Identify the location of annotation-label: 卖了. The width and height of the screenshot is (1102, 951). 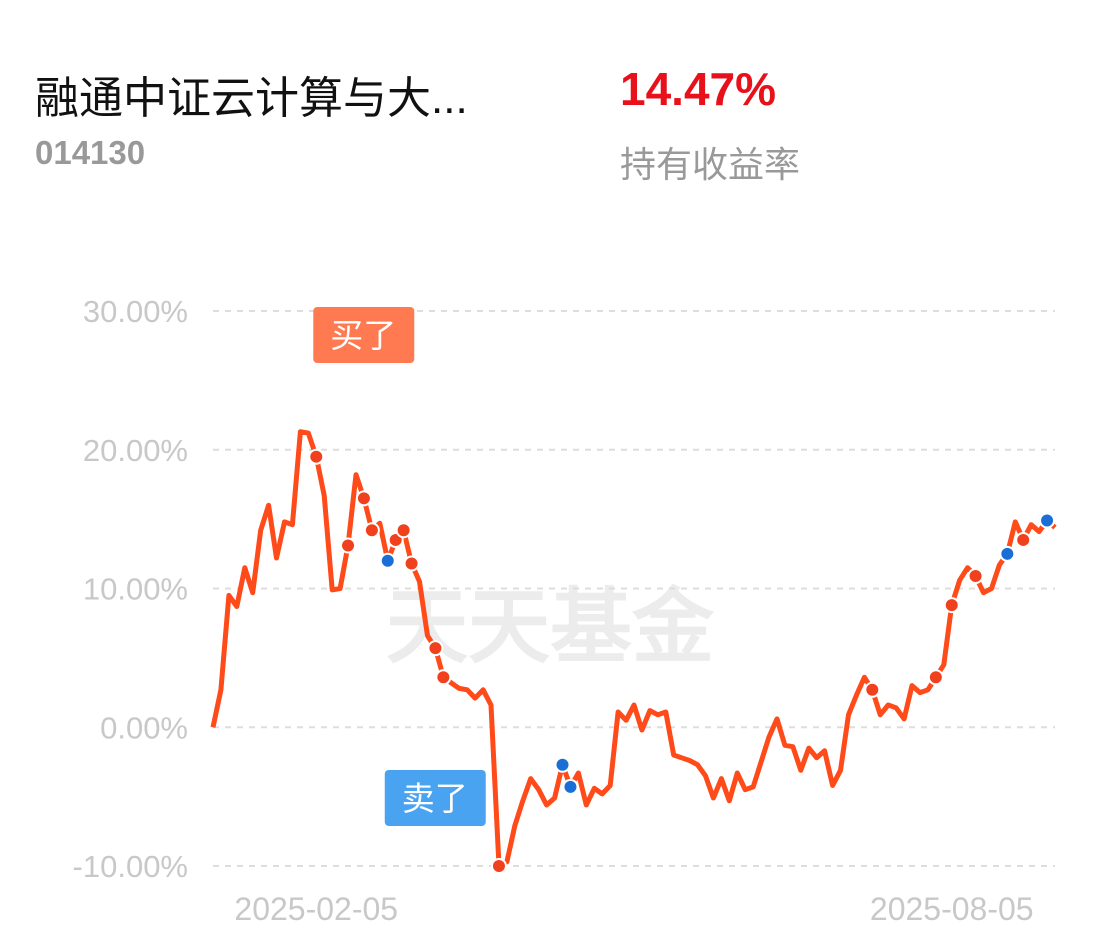
(435, 798).